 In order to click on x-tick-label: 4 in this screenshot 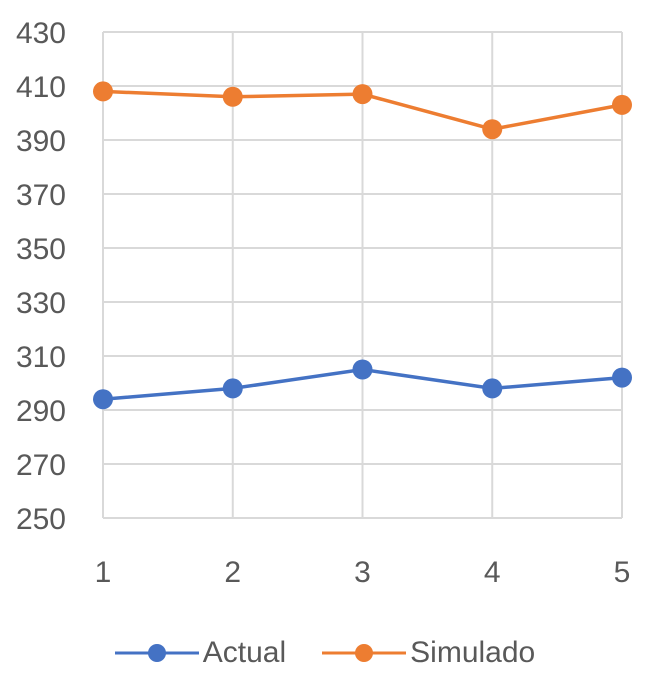, I will do `click(492, 572)`.